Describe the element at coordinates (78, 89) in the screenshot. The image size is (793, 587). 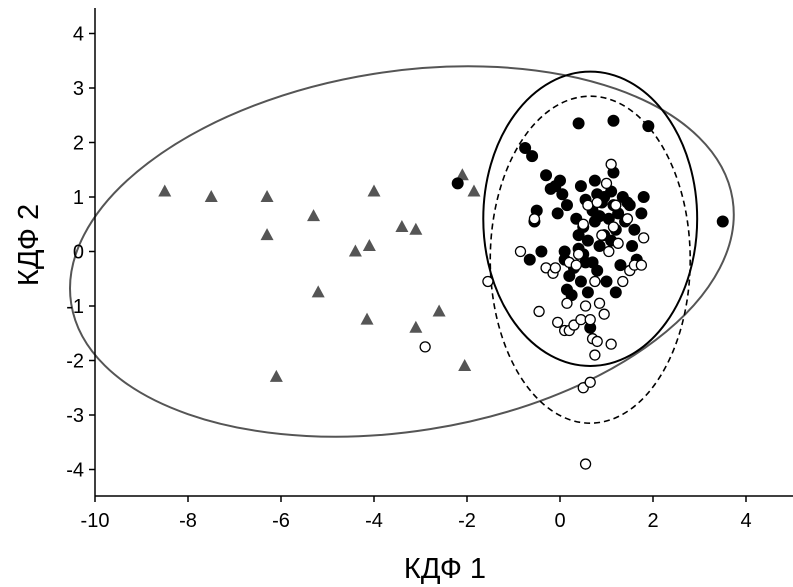
I see `y-tick-label: 3` at that location.